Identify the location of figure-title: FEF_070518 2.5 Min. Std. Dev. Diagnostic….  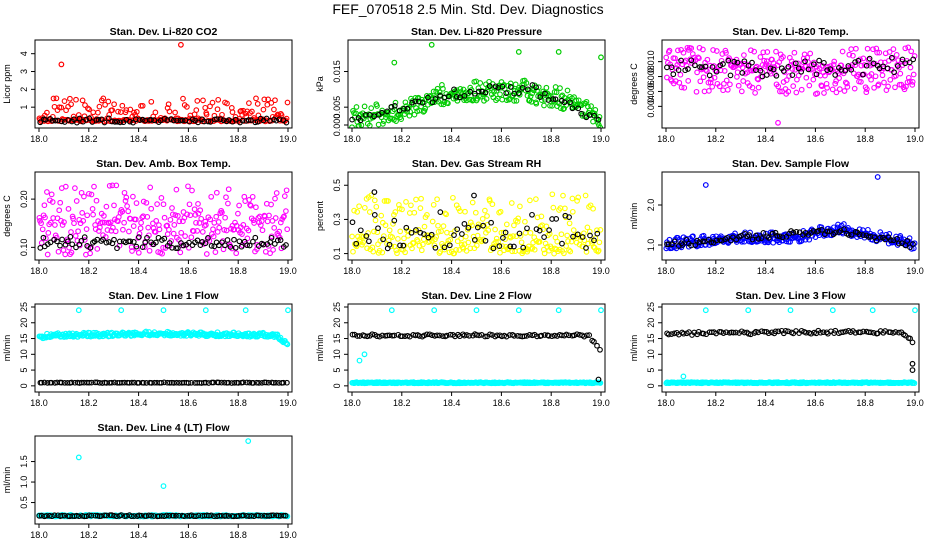
(467, 9).